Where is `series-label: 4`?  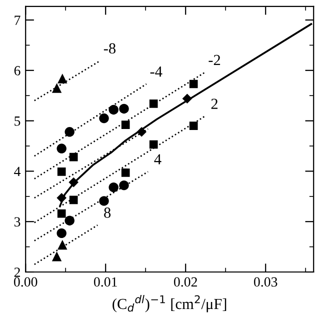
series-label: 4 is located at coordinates (158, 159).